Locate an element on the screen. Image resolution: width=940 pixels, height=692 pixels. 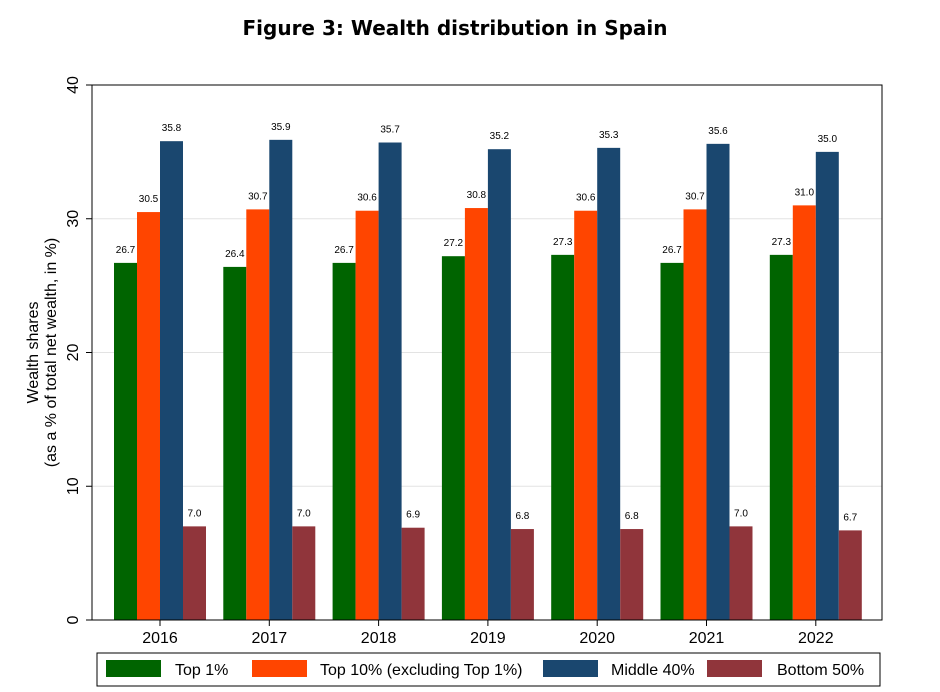
x-tick-label: 2020 is located at coordinates (597, 638).